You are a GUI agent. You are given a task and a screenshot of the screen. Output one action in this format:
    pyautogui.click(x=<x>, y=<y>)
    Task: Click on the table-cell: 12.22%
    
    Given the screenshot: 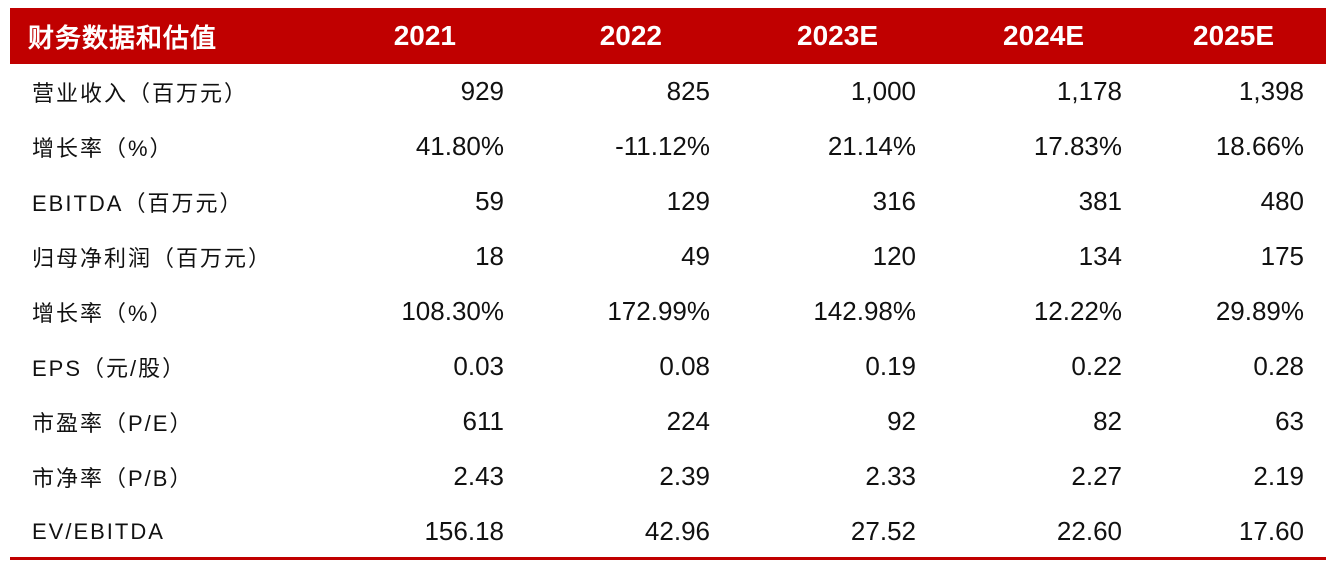 What is the action you would take?
    pyautogui.click(x=1077, y=311)
    